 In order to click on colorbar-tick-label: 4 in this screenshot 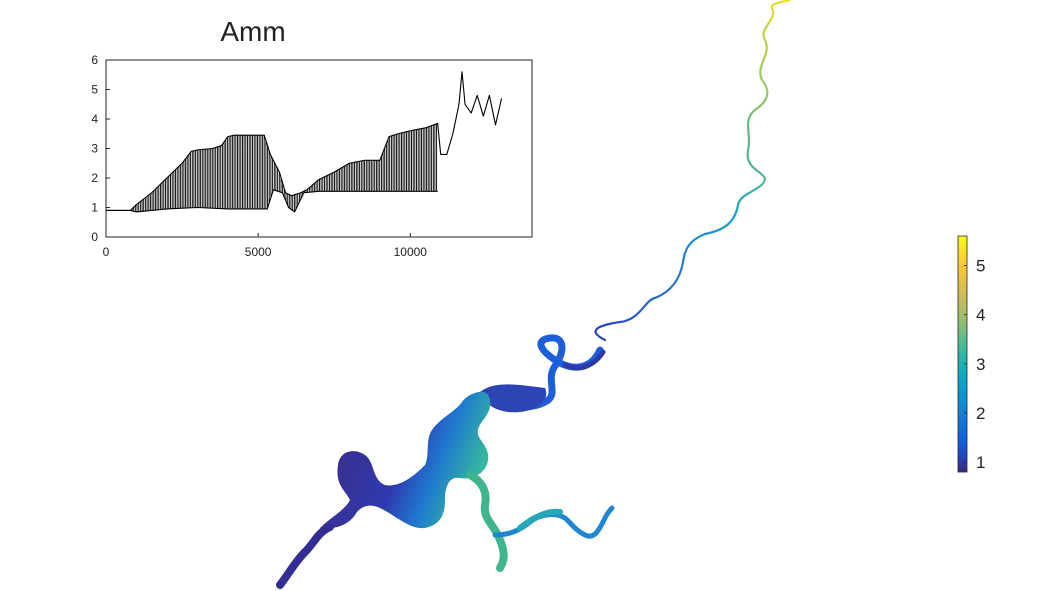, I will do `click(980, 315)`.